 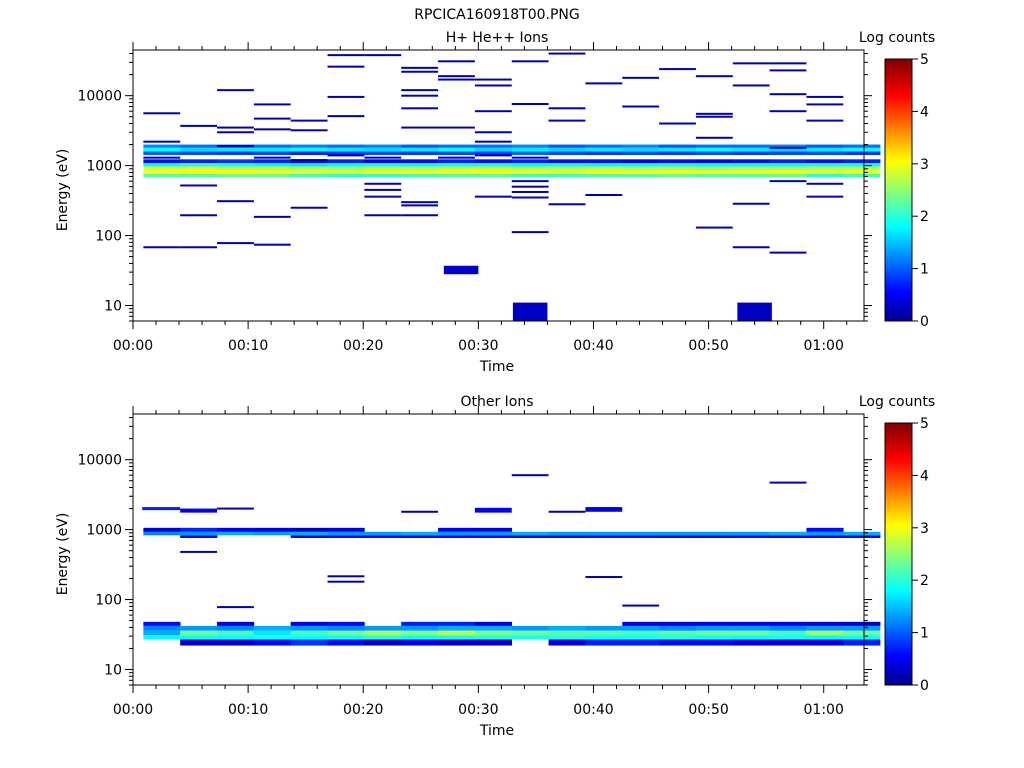 What do you see at coordinates (593, 710) in the screenshot?
I see `x-tick-label: 00:40` at bounding box center [593, 710].